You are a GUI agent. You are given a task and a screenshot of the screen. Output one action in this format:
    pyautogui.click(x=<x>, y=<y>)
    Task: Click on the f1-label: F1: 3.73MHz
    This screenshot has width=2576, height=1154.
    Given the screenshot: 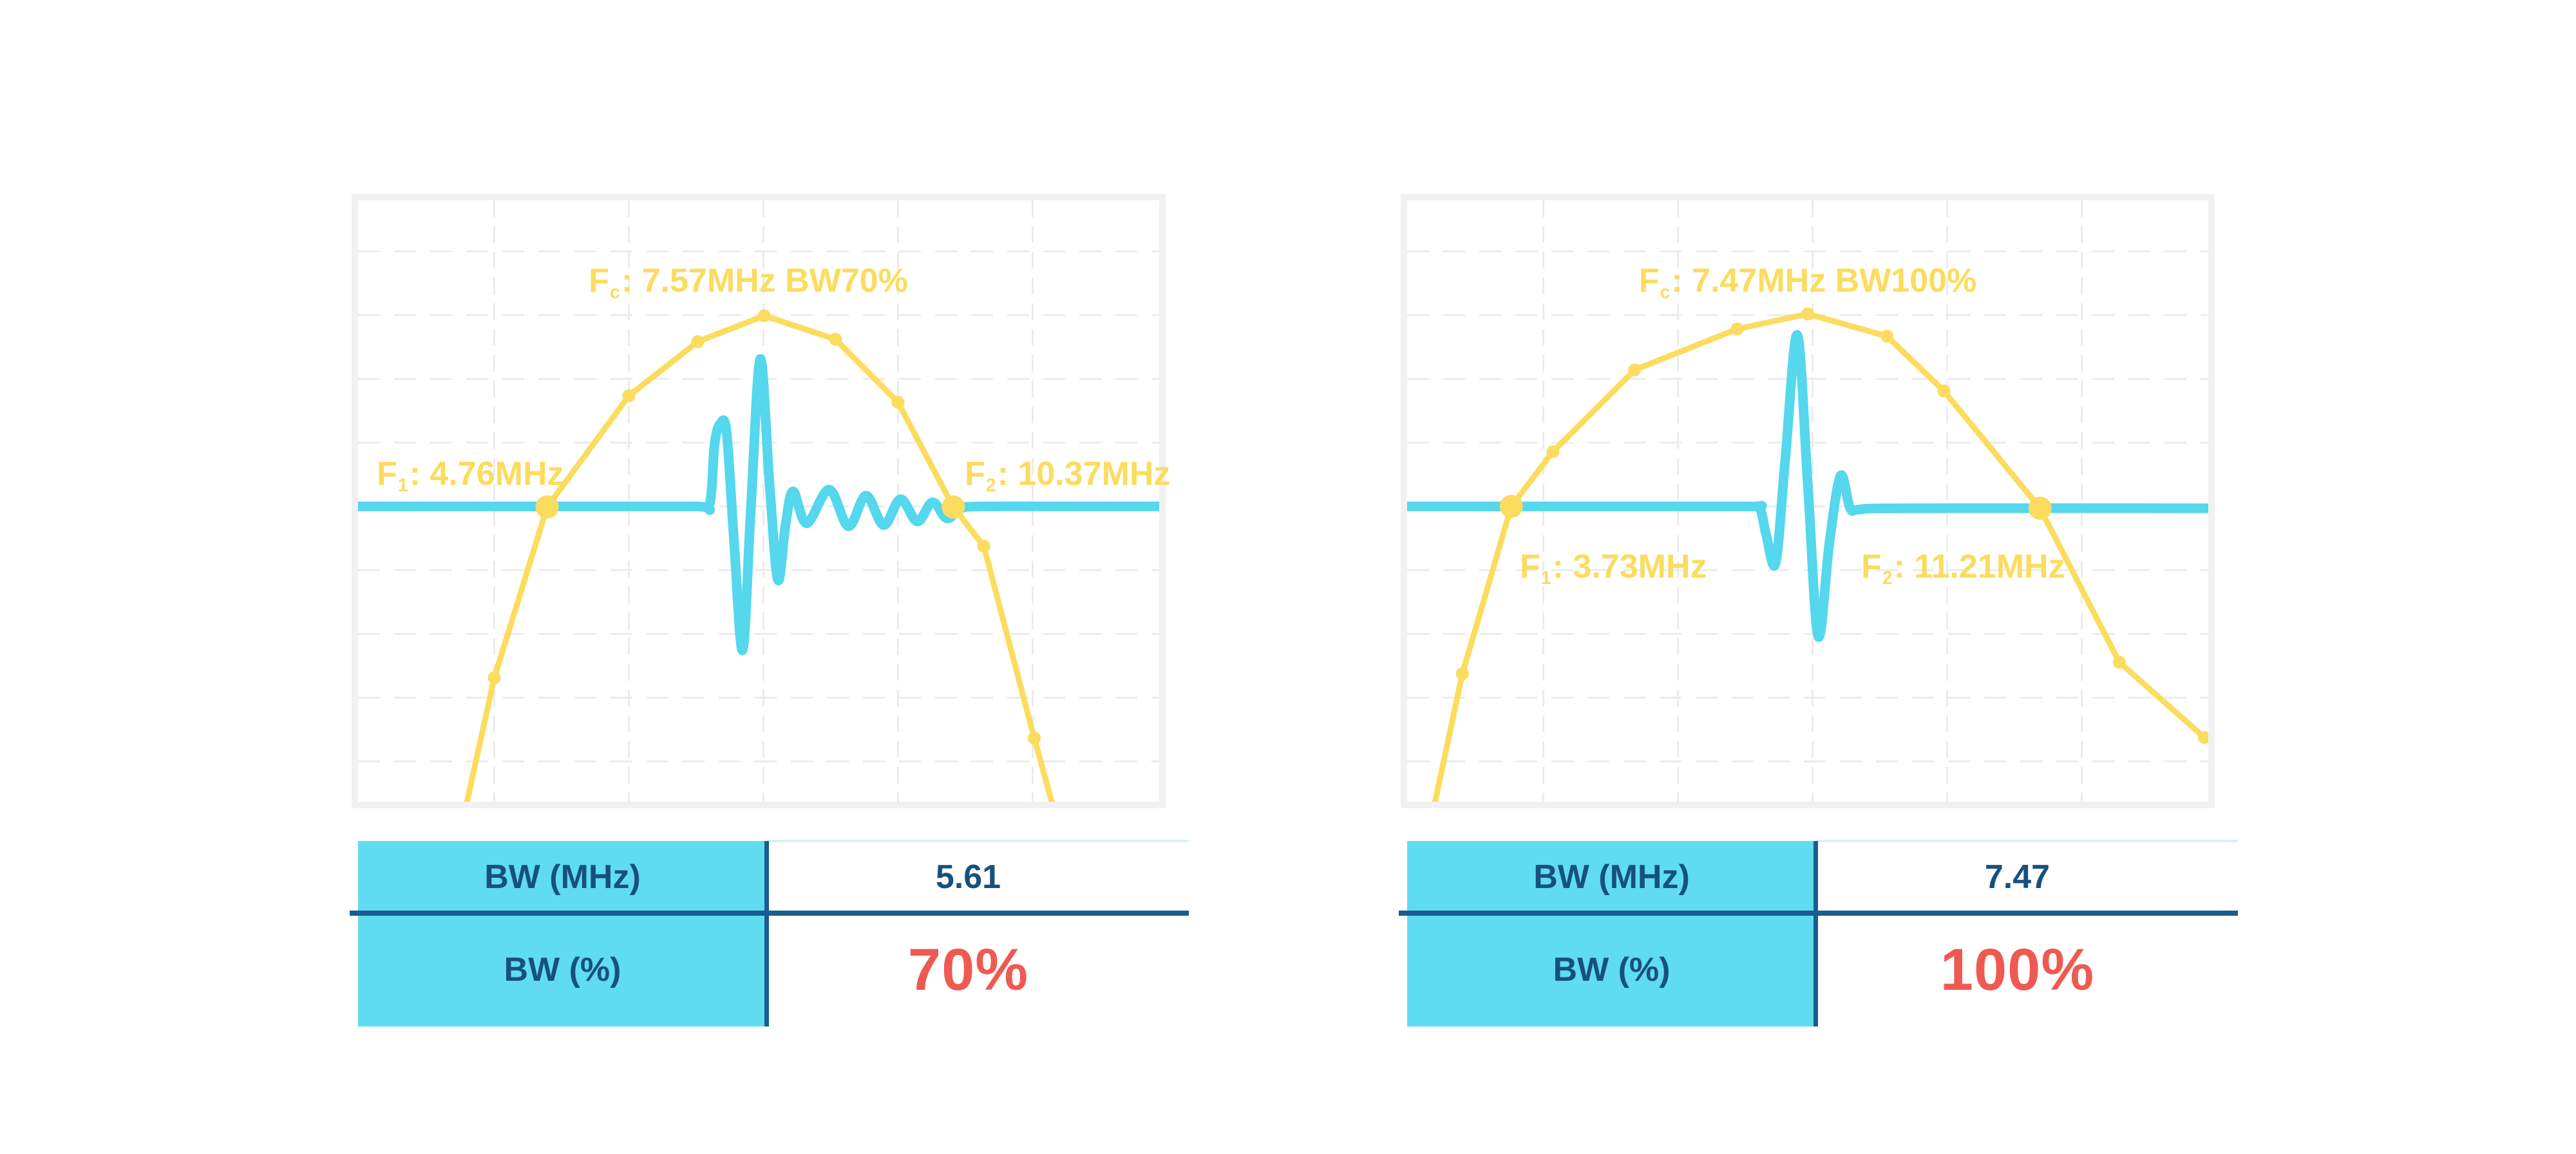 What is the action you would take?
    pyautogui.click(x=1613, y=568)
    